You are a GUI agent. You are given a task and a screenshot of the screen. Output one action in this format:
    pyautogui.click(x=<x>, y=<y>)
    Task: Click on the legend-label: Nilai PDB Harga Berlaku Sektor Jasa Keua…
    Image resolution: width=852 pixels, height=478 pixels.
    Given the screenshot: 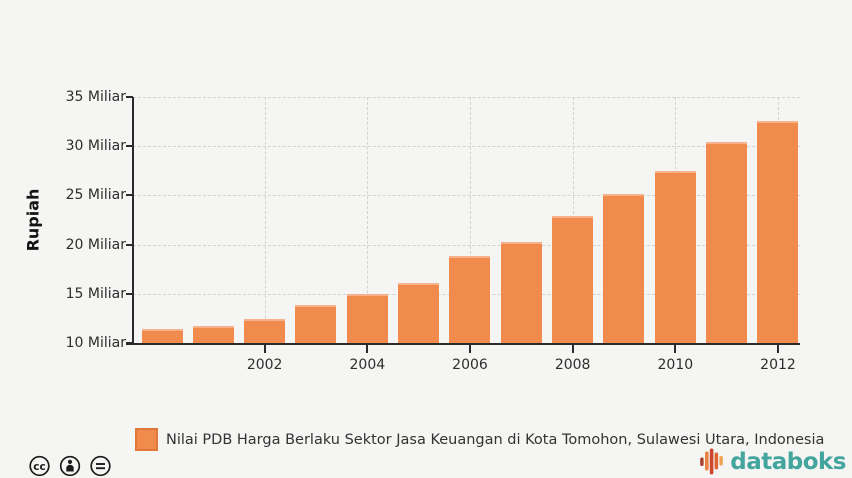 What is the action you would take?
    pyautogui.click(x=495, y=439)
    